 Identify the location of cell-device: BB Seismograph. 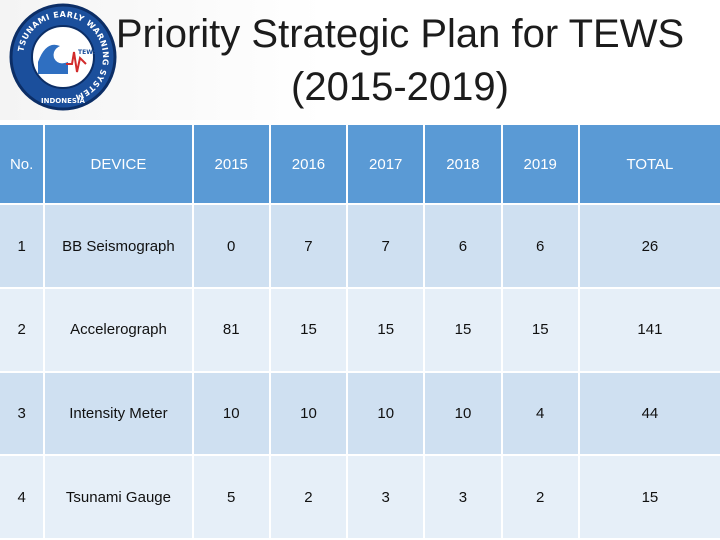
(119, 246).